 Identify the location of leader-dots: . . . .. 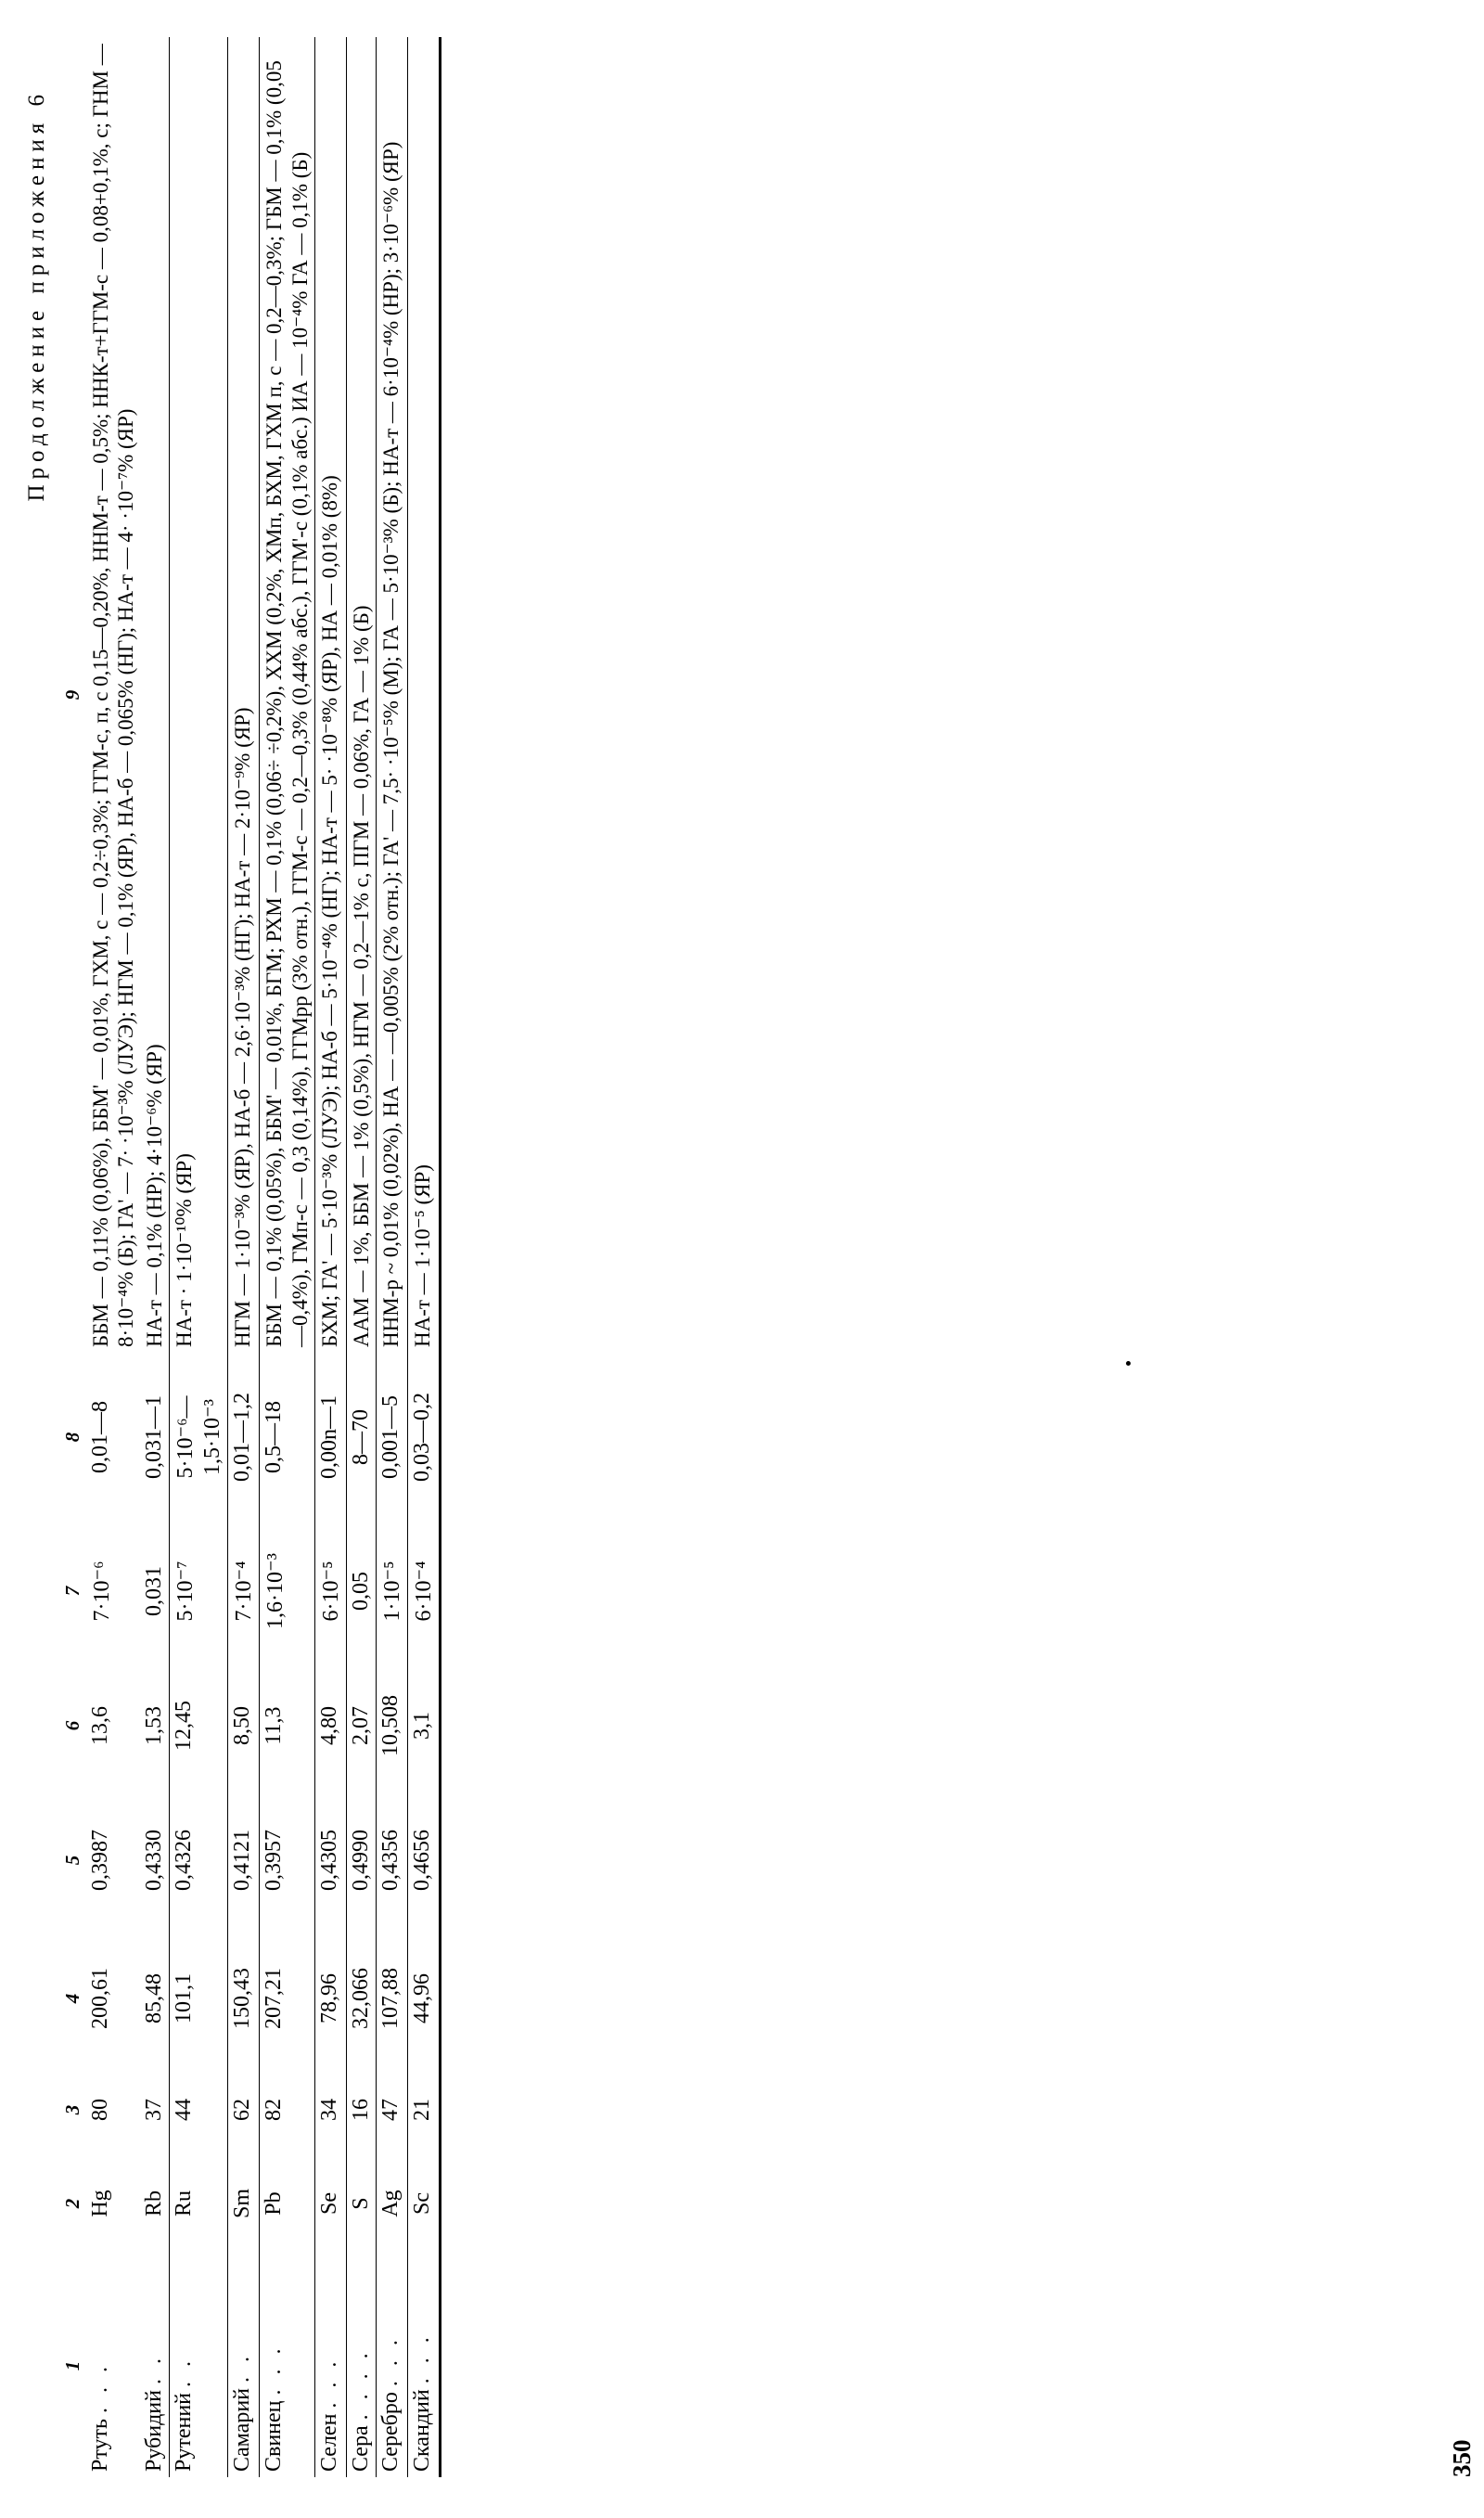
(360, 2384).